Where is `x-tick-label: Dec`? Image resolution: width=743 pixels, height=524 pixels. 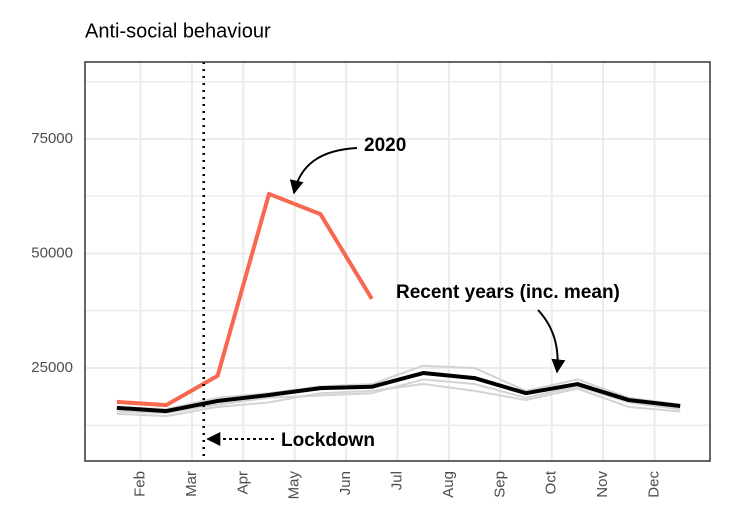
x-tick-label: Dec is located at coordinates (653, 484).